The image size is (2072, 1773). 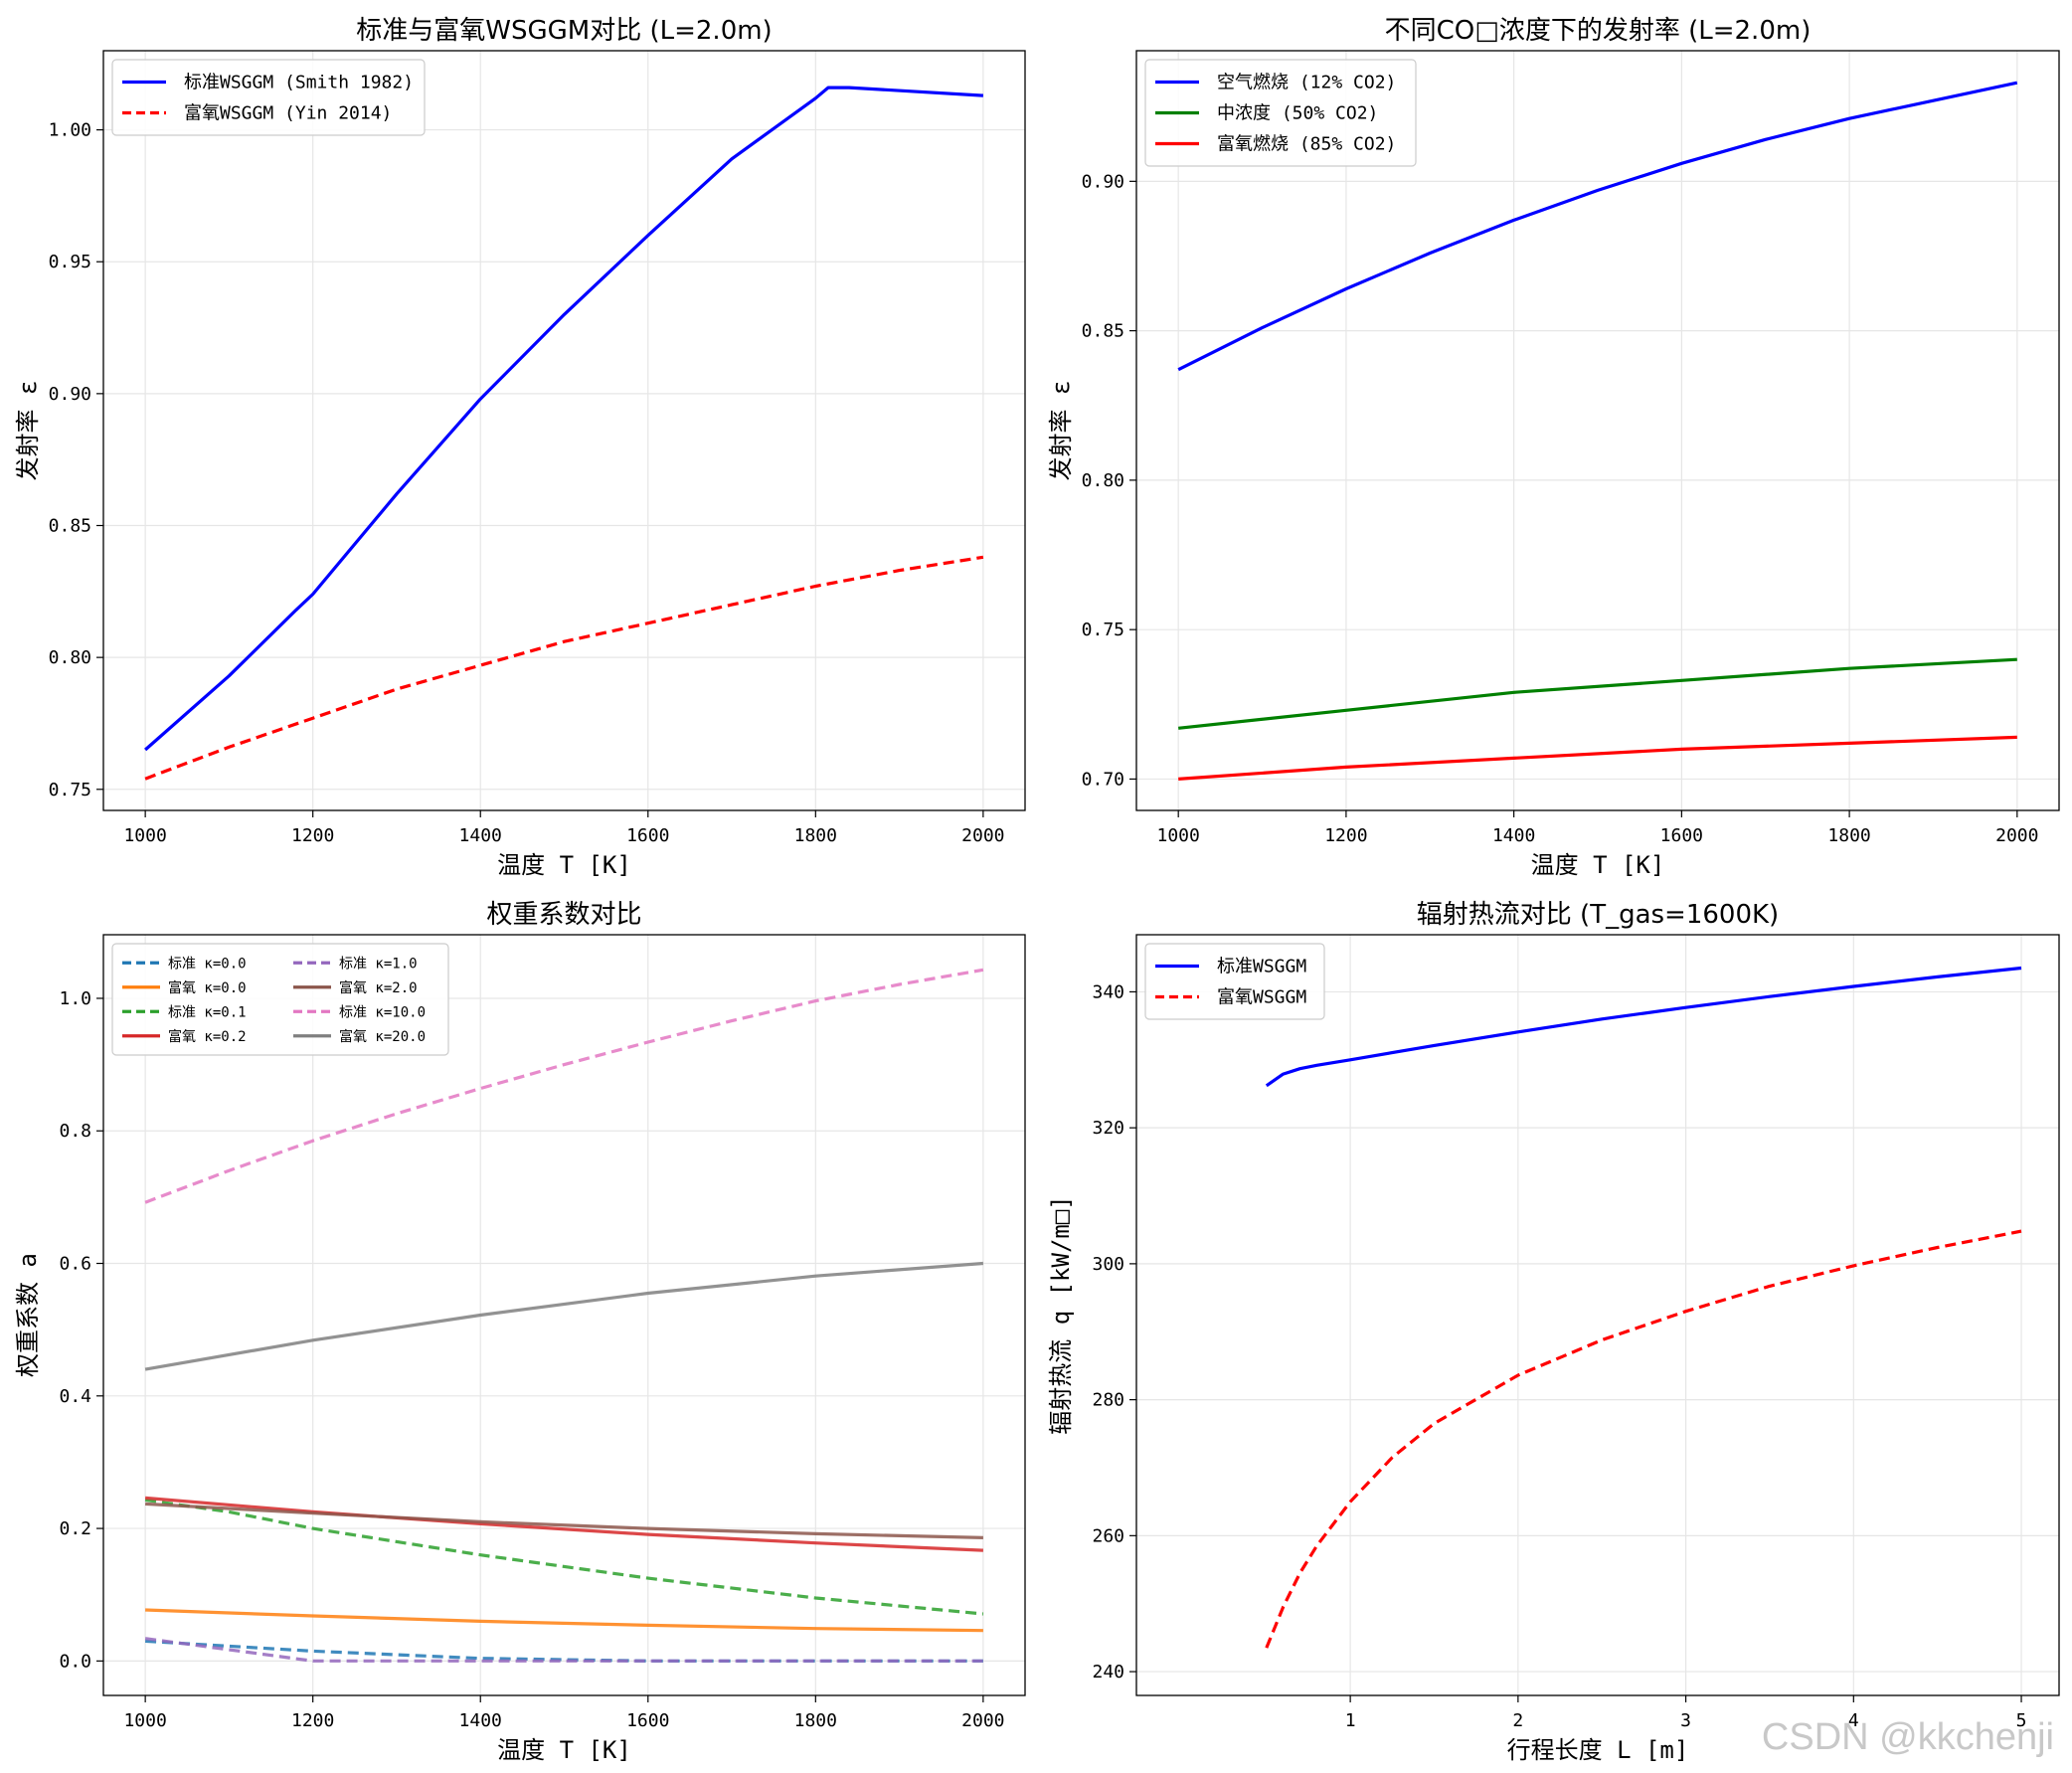 What do you see at coordinates (1103, 779) in the screenshot?
I see `y-tick-label: 0.70` at bounding box center [1103, 779].